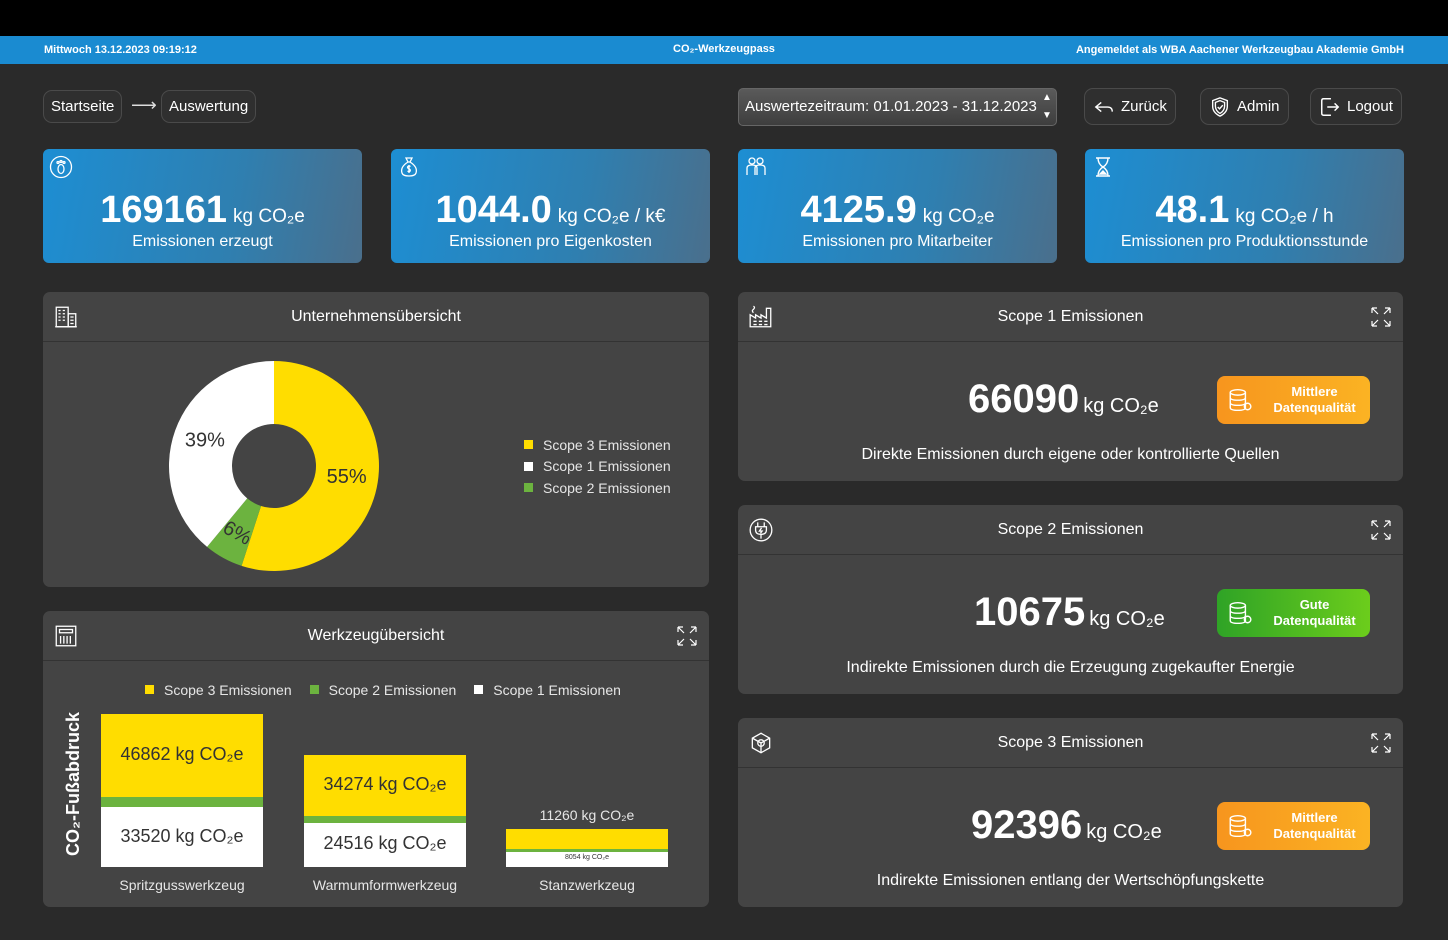  Describe the element at coordinates (858, 210) in the screenshot. I see `kpi-value: 4125.9` at that location.